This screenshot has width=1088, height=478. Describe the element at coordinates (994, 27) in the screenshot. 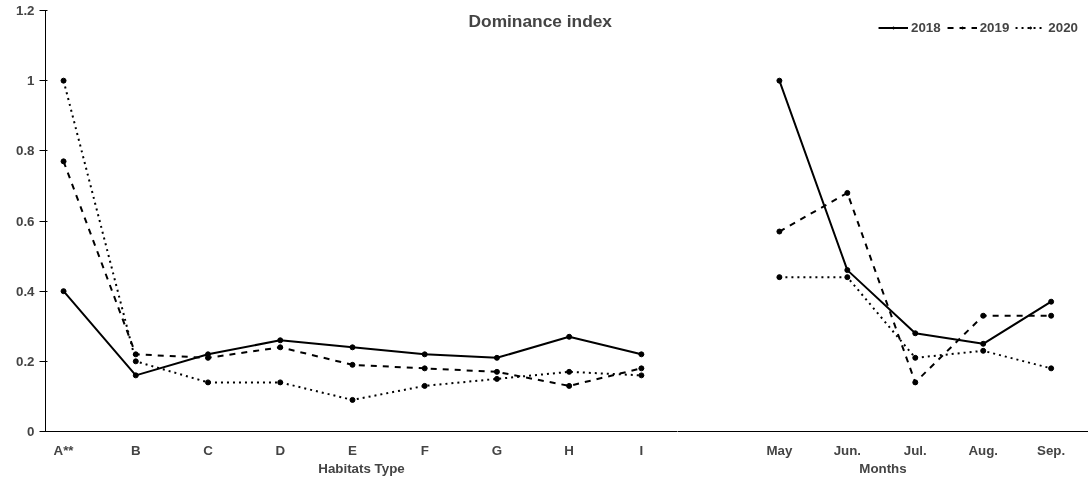

I see `legend-label: 2019` at that location.